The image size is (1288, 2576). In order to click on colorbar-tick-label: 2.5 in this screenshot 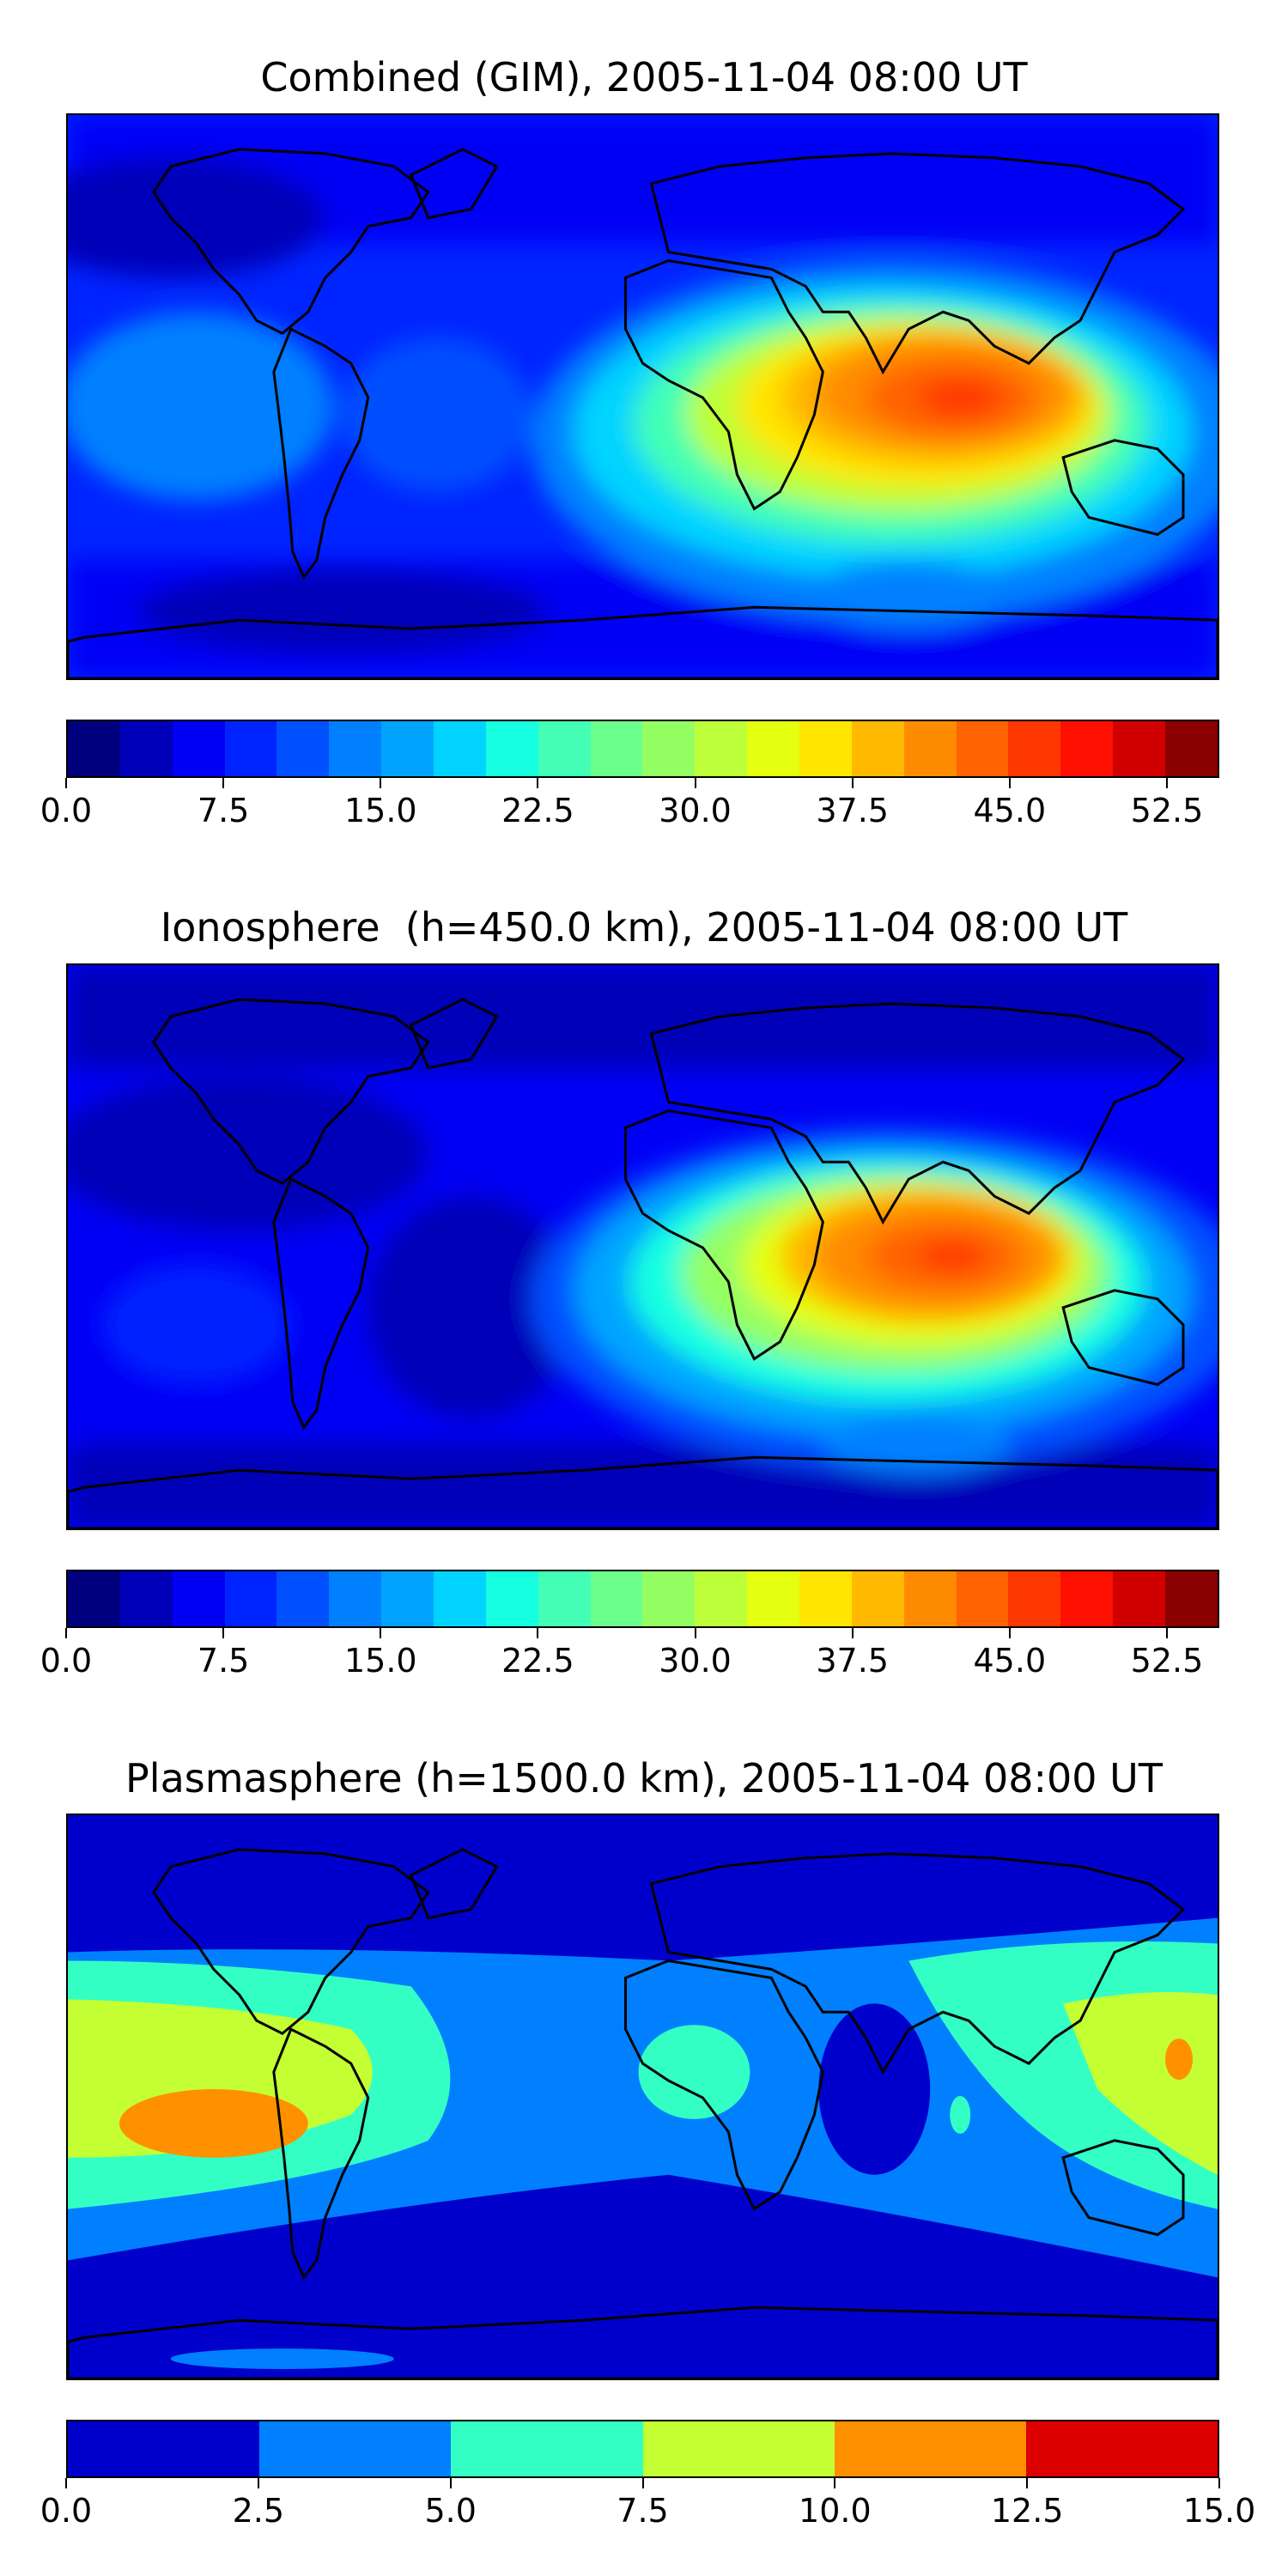, I will do `click(258, 2511)`.